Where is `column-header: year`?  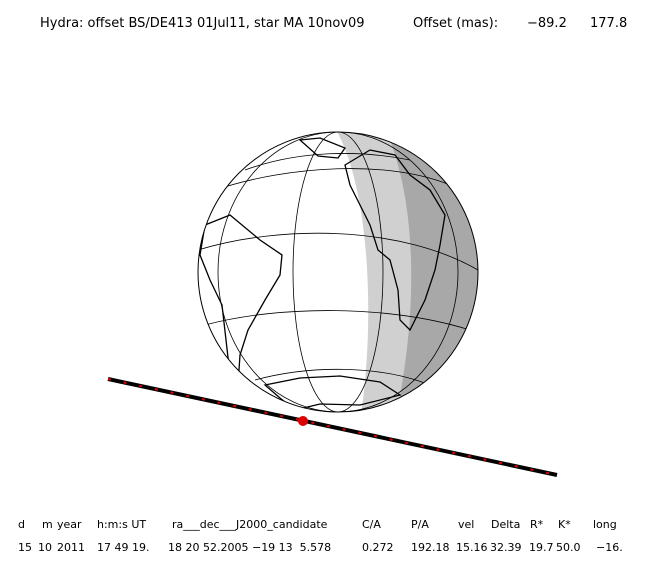 column-header: year is located at coordinates (69, 524).